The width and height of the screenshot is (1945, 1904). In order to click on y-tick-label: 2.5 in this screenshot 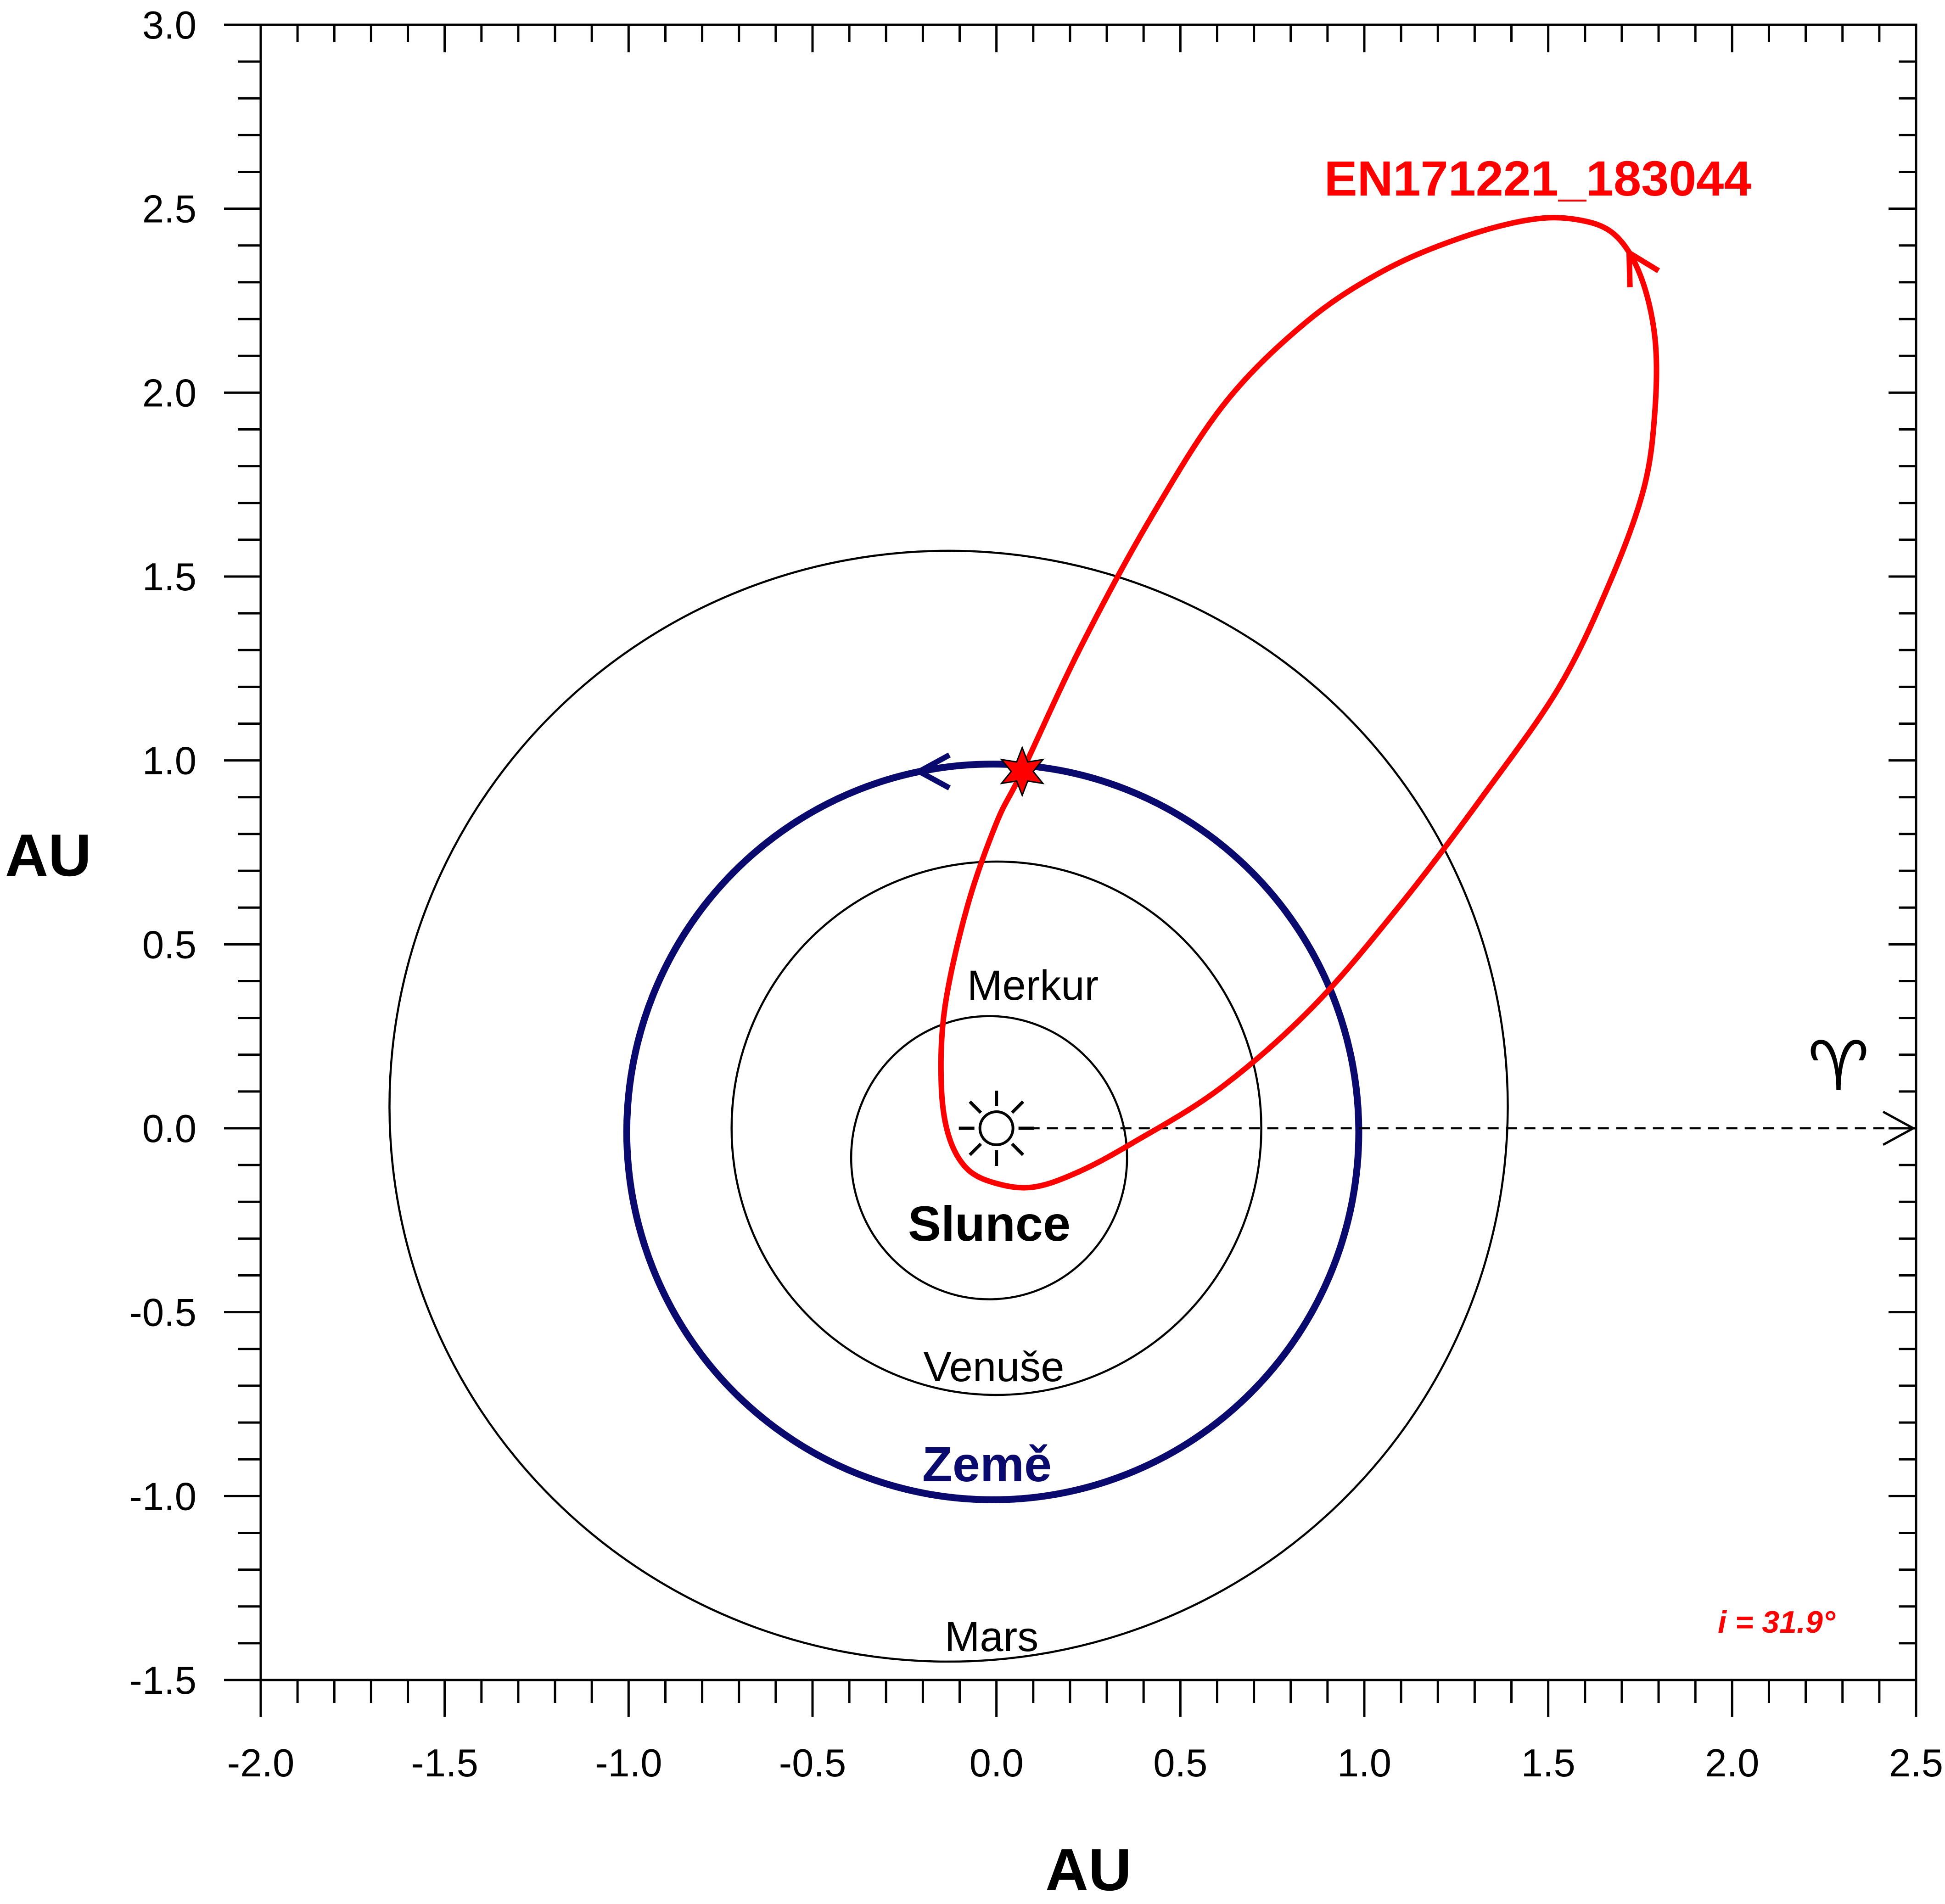, I will do `click(169, 209)`.